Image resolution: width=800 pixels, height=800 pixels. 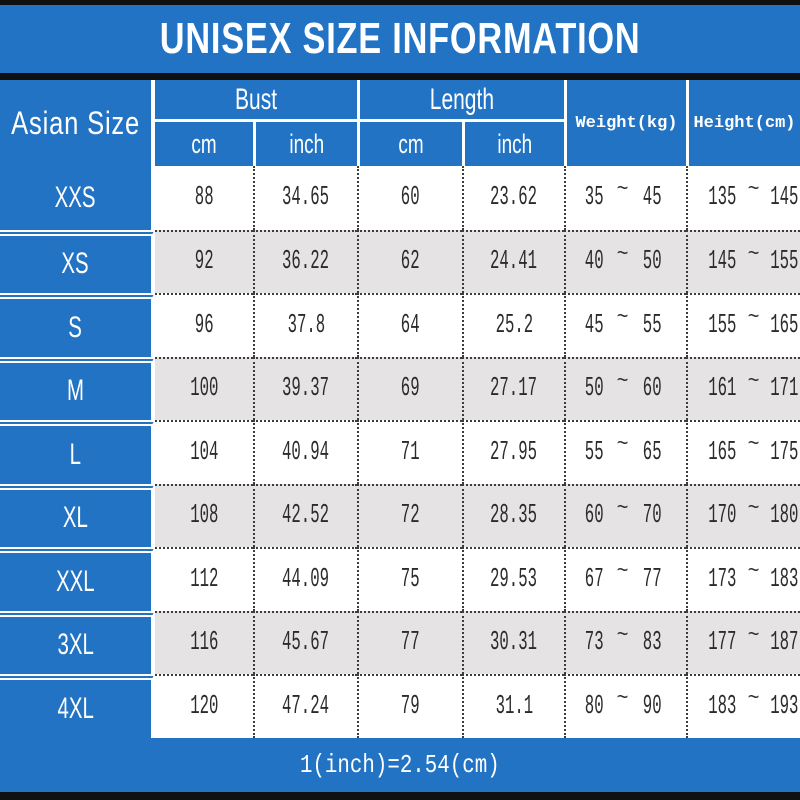 I want to click on height-range-cell: 177 ~ 187, so click(x=743, y=642).